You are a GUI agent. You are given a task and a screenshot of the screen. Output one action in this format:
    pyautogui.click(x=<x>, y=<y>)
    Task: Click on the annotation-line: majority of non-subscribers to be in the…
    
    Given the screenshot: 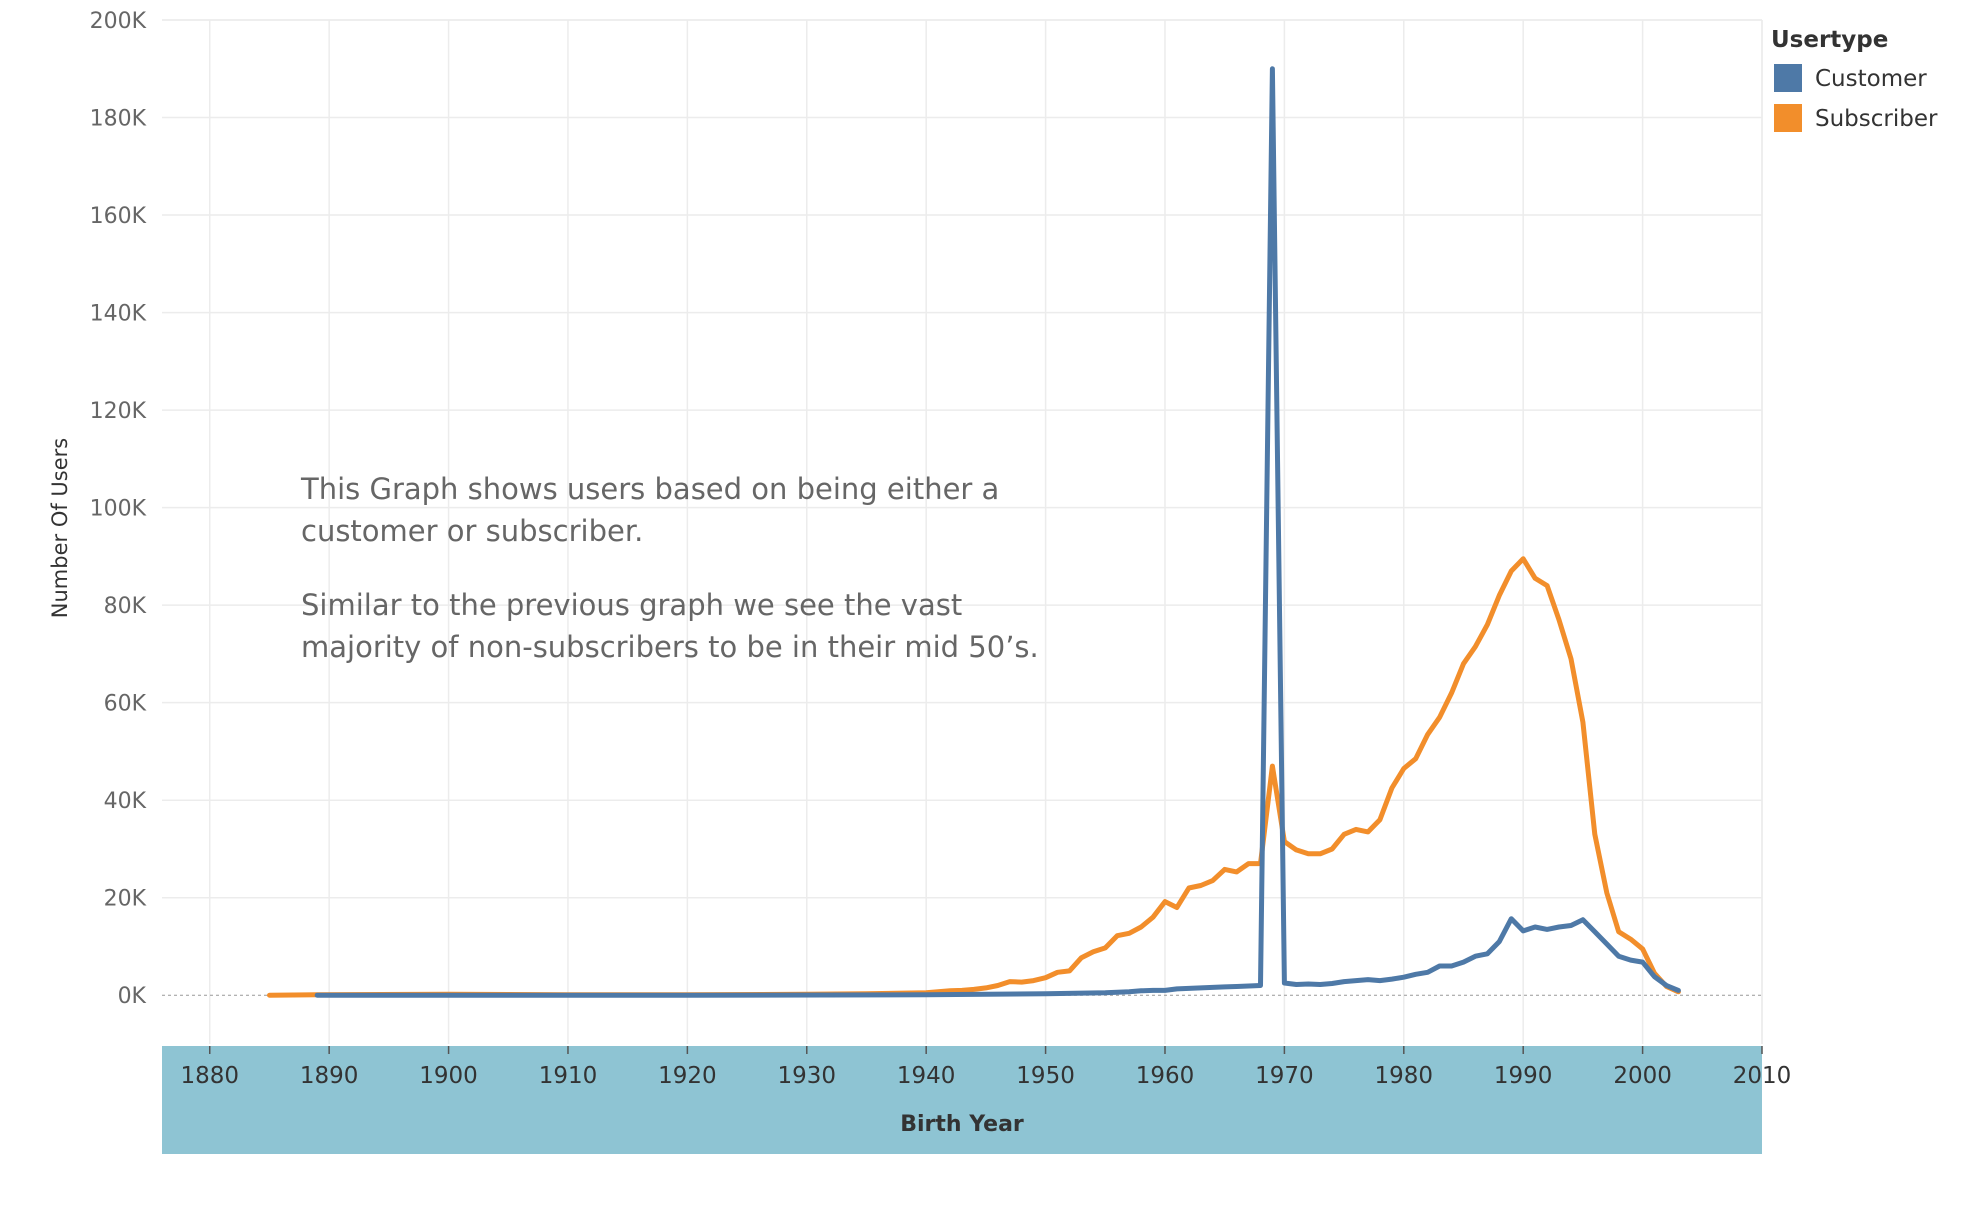 What is the action you would take?
    pyautogui.click(x=670, y=647)
    